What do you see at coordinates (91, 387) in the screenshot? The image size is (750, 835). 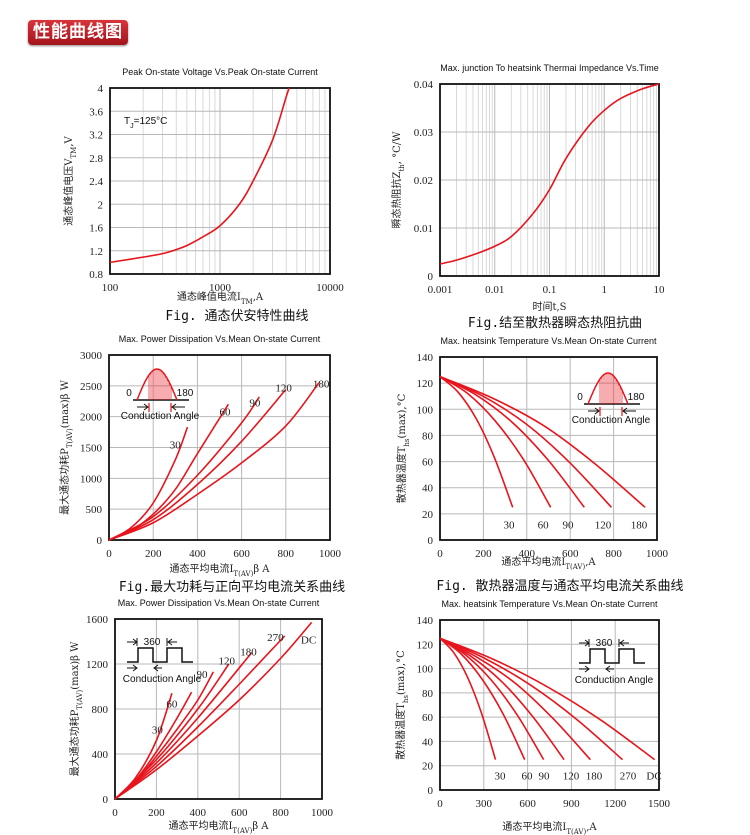 I see `y-tick-label: 2500` at bounding box center [91, 387].